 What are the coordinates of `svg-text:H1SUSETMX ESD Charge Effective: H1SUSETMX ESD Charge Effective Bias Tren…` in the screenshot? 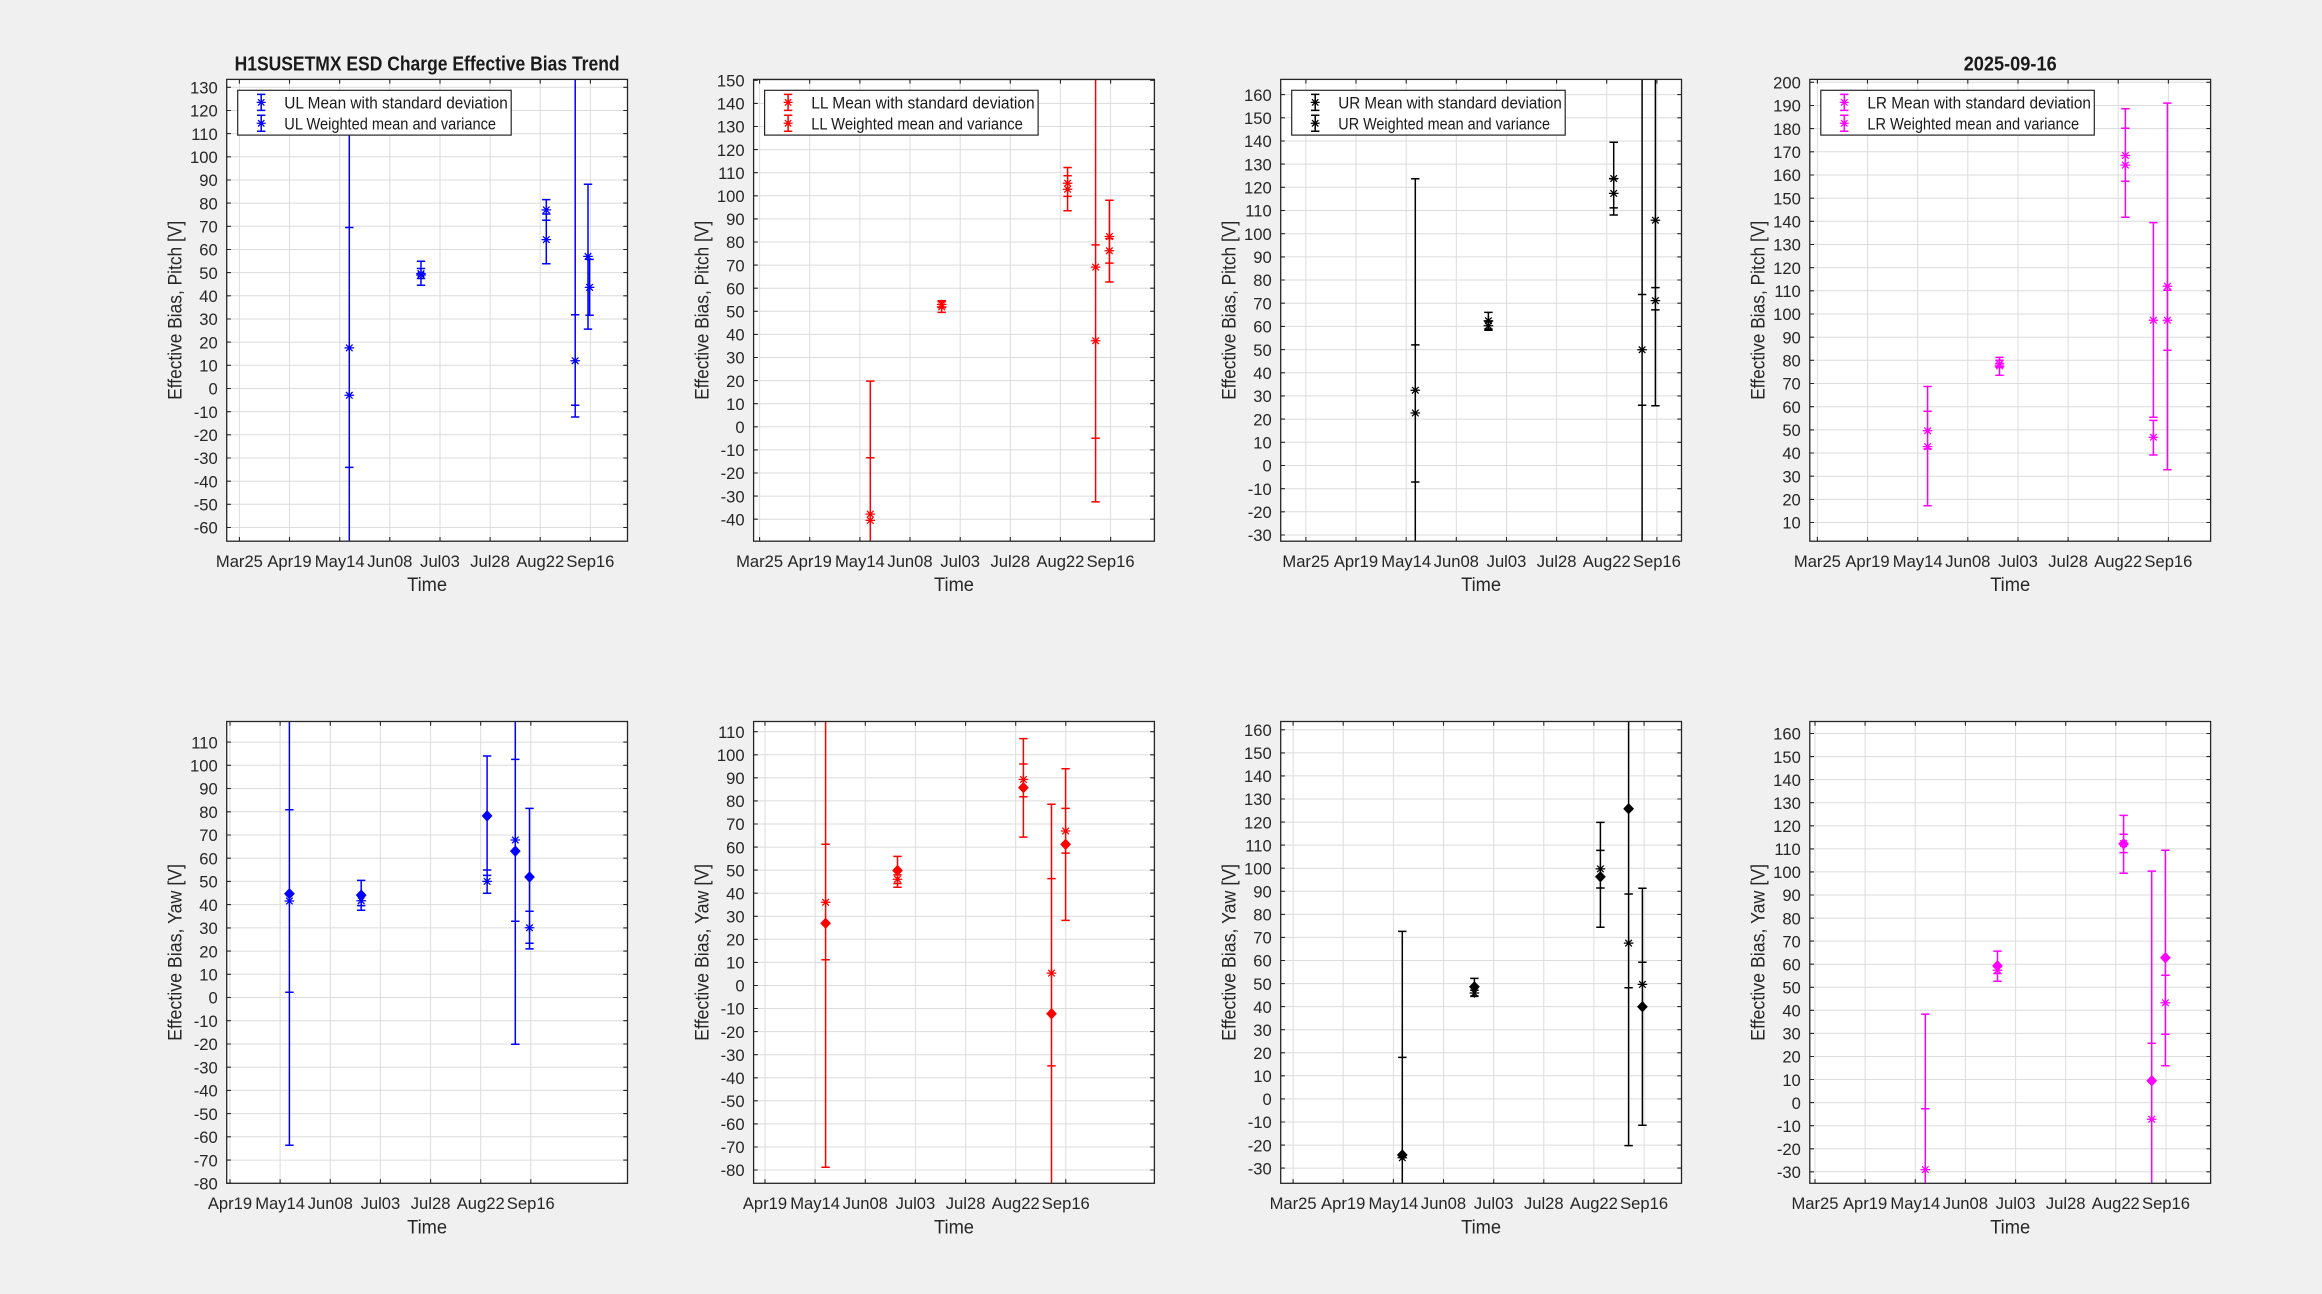 It's located at (427, 65).